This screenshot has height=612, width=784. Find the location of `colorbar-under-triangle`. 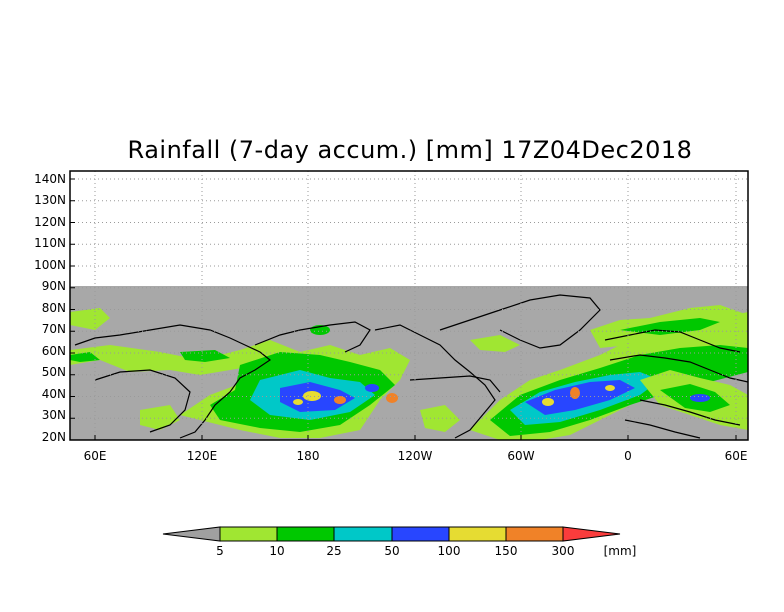

colorbar-under-triangle is located at coordinates (191, 534).